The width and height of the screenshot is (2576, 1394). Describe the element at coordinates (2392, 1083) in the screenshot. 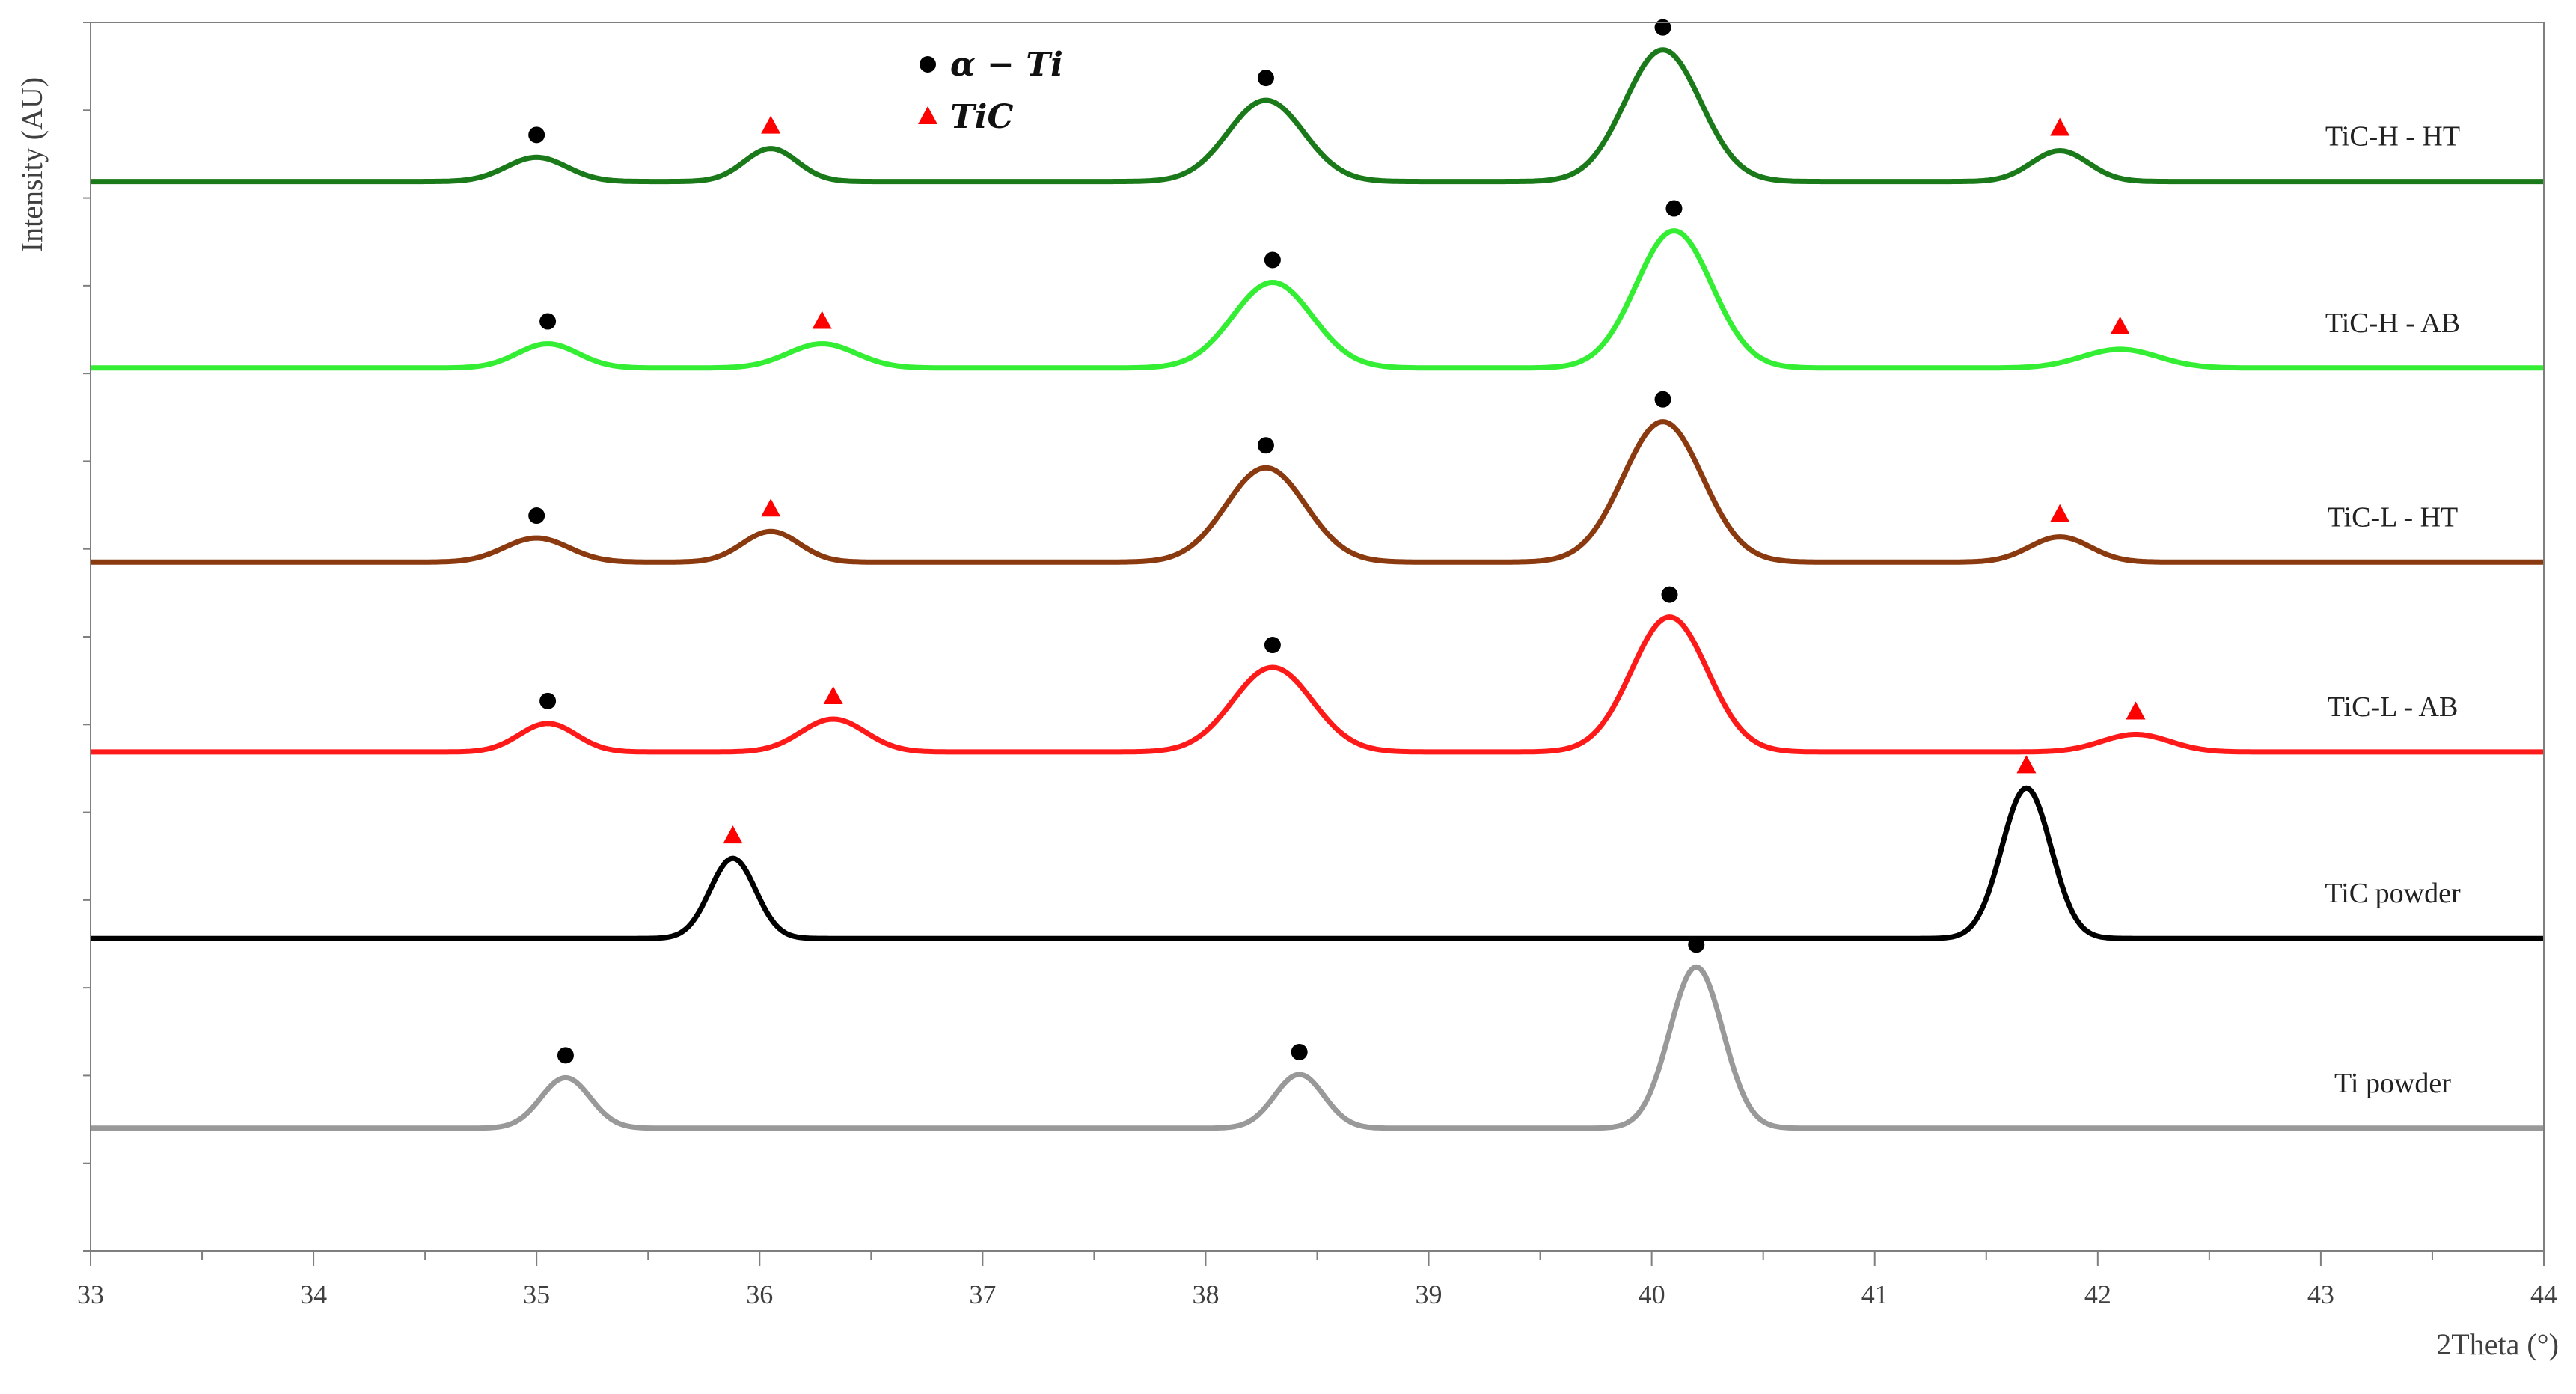

I see `series-label: Ti powder` at that location.